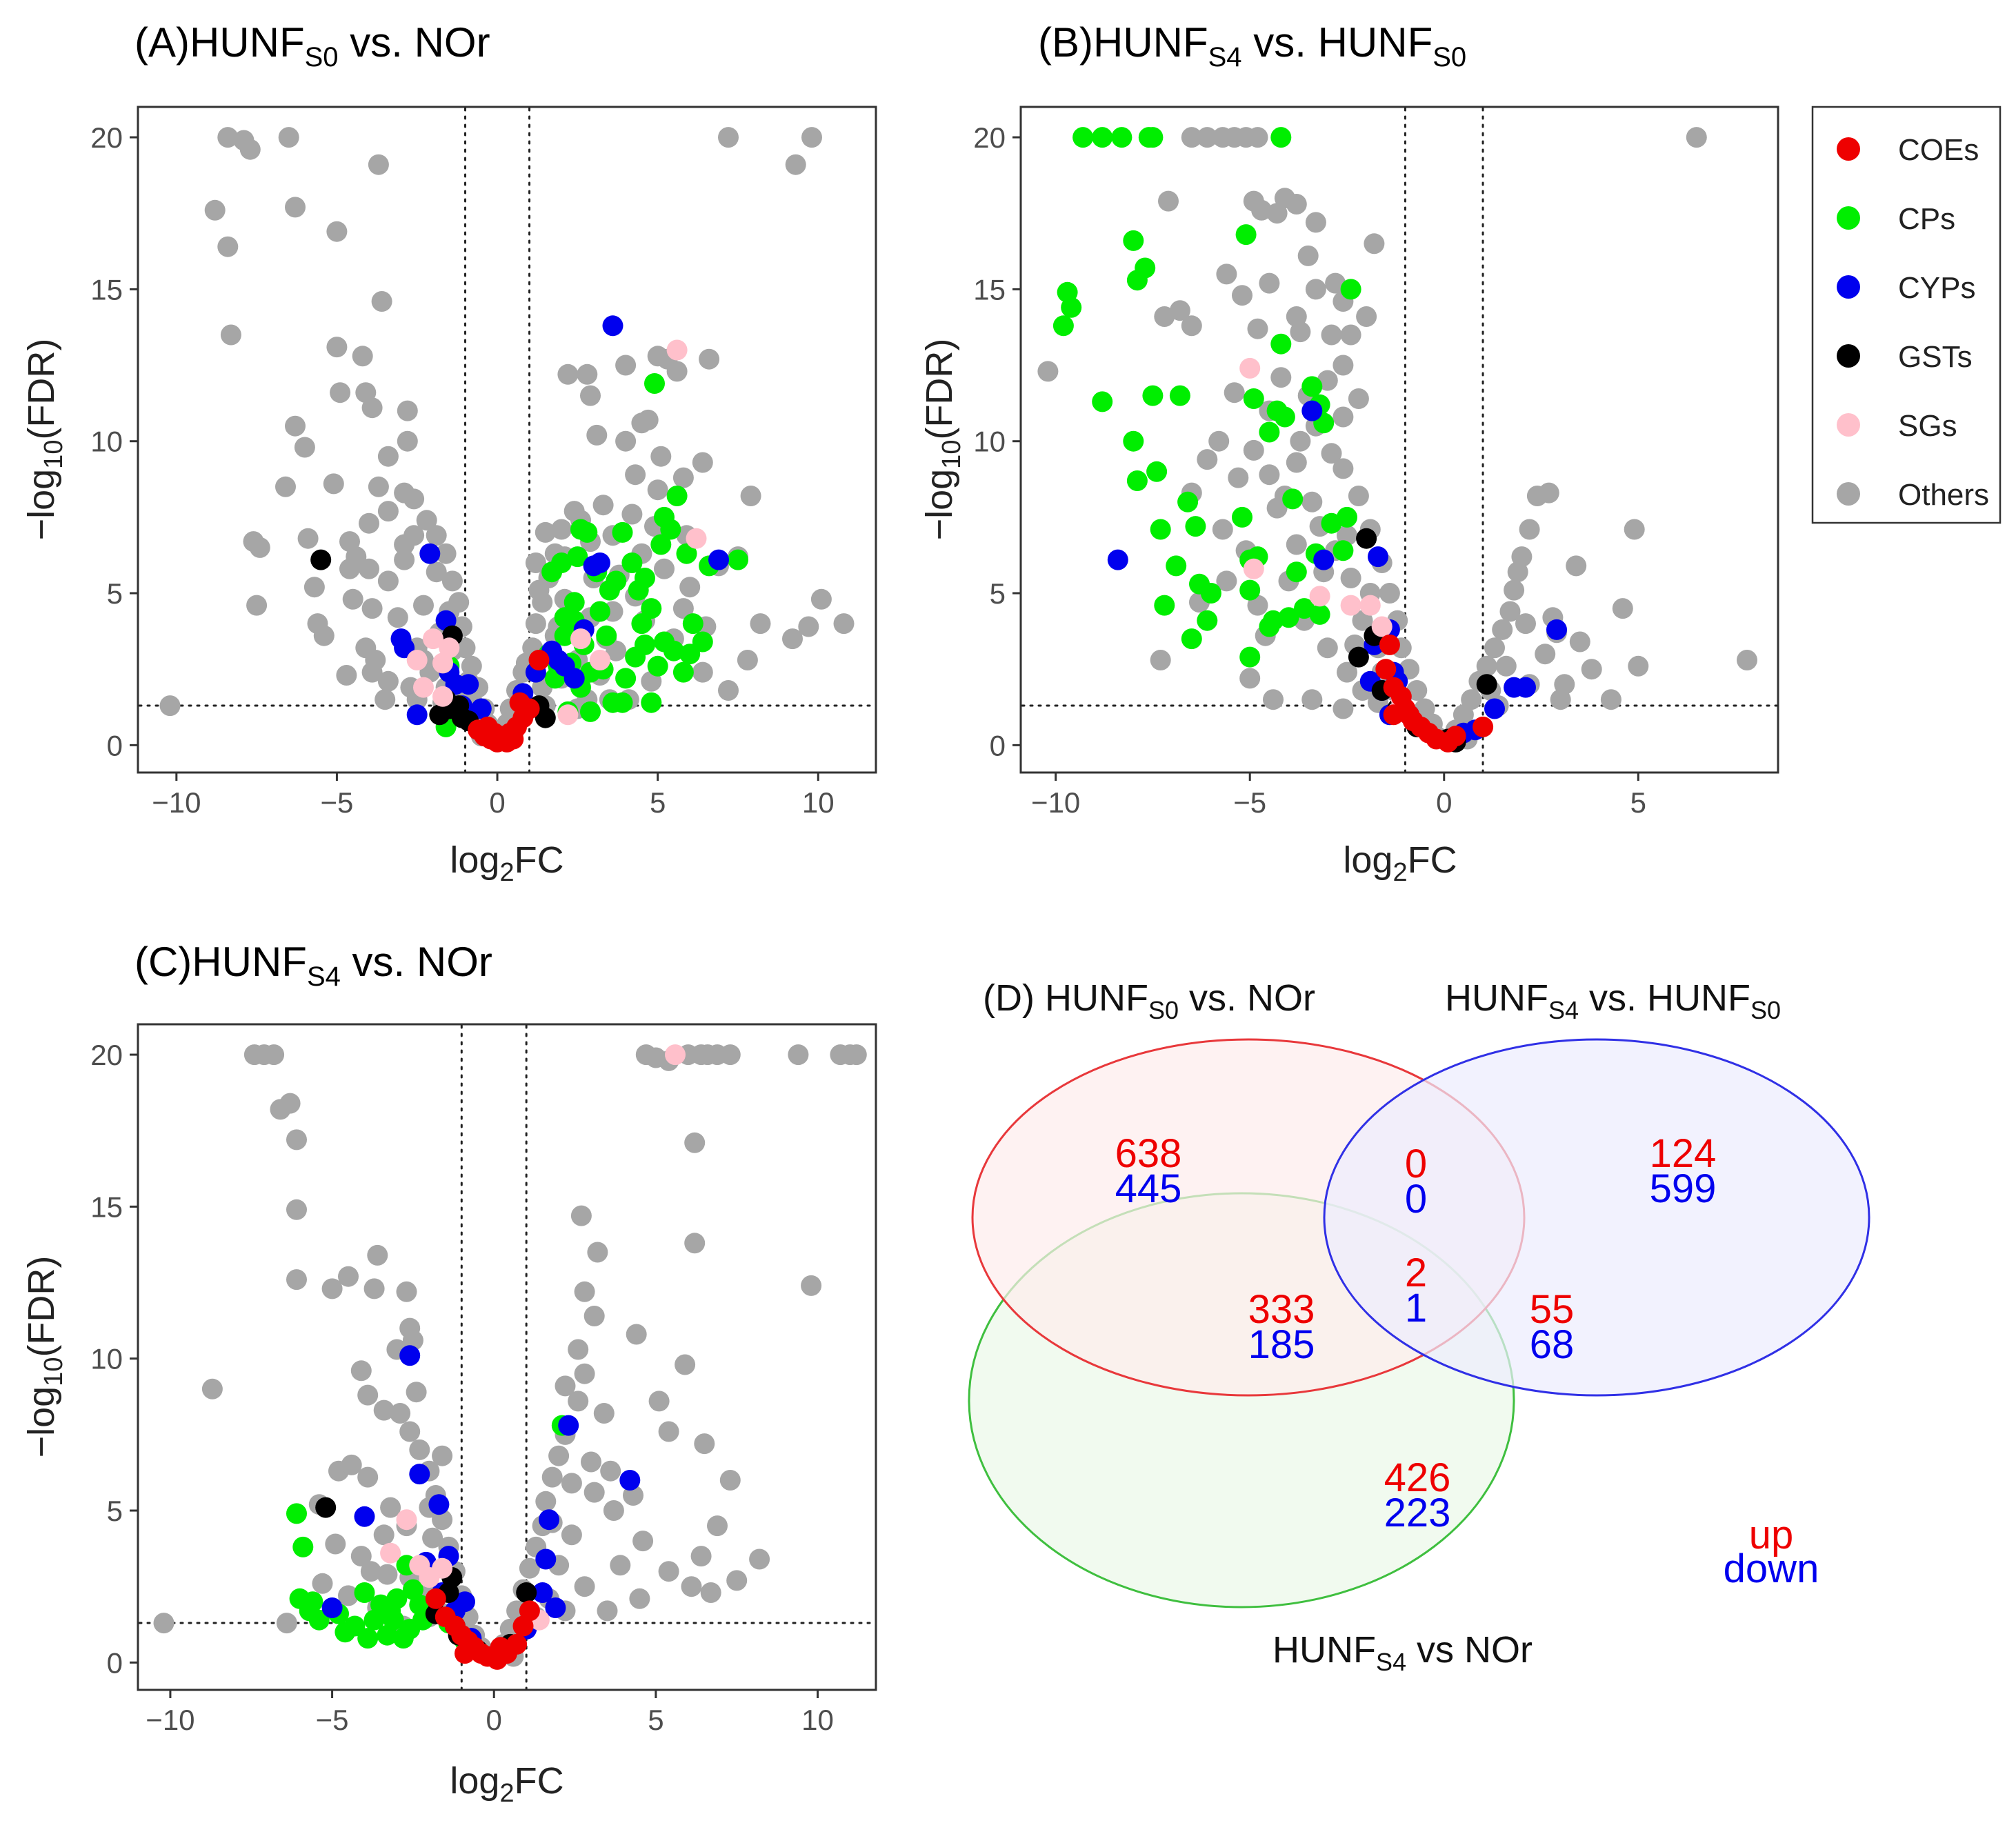 Image resolution: width=2016 pixels, height=1823 pixels. Describe the element at coordinates (1417, 1477) in the screenshot. I see `svg-text: 426` at that location.